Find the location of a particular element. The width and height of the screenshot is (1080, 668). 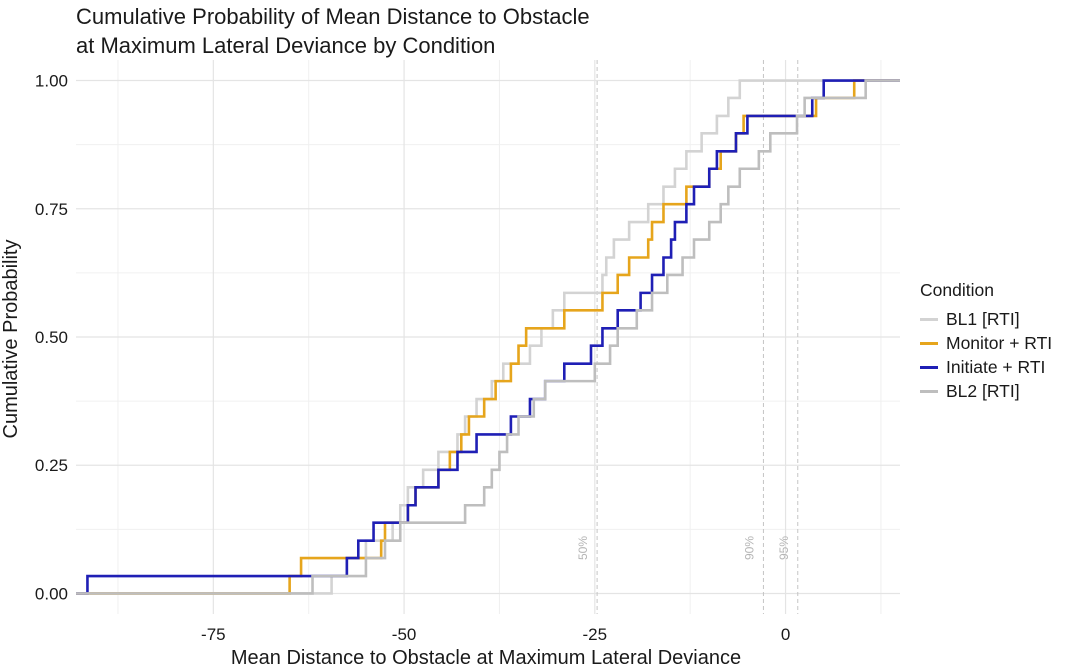

legend-label: Monitor + RTI is located at coordinates (999, 342).